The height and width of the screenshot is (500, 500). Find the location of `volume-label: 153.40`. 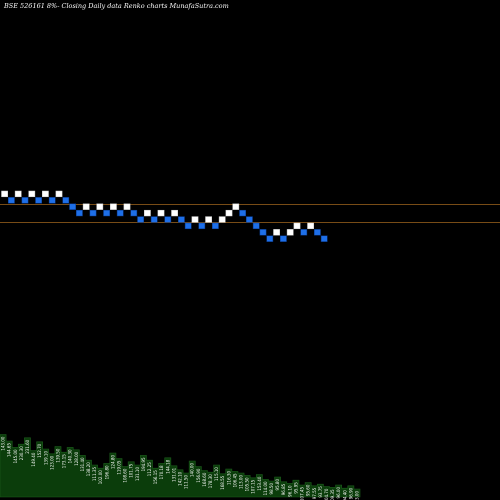

volume-label: 153.40 is located at coordinates (259, 483).